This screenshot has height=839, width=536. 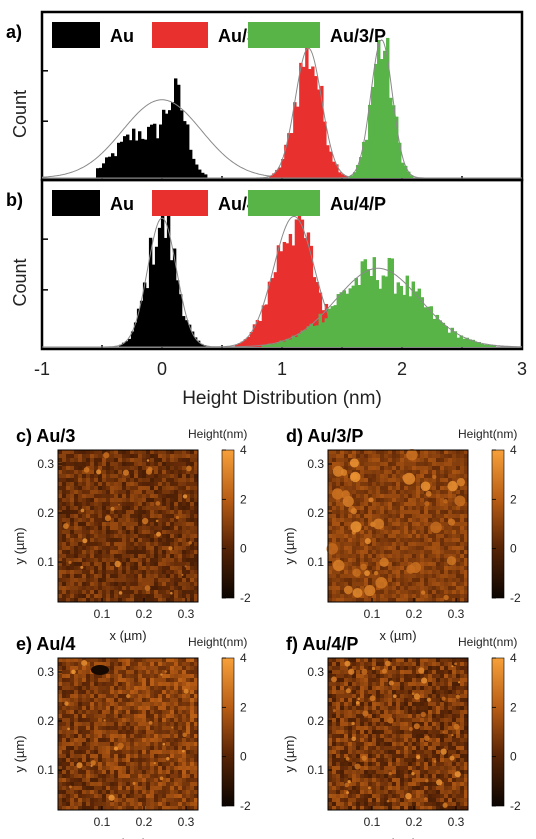 I want to click on map-x-tick-label: 0.2, so click(x=144, y=822).